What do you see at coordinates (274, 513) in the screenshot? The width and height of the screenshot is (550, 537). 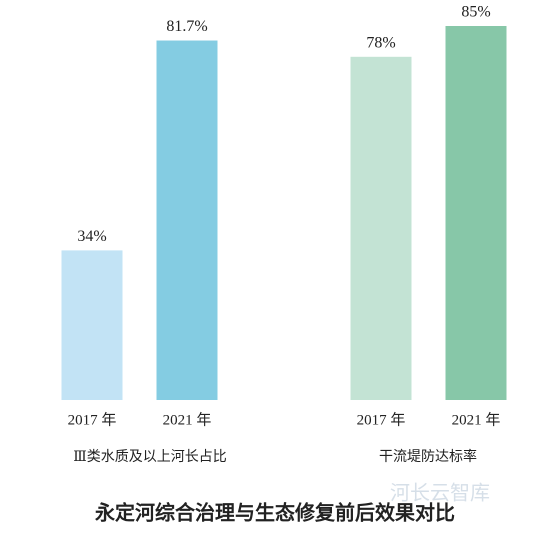 I see `chart-title: 永定河综合治理与生态修复前后效果对比` at bounding box center [274, 513].